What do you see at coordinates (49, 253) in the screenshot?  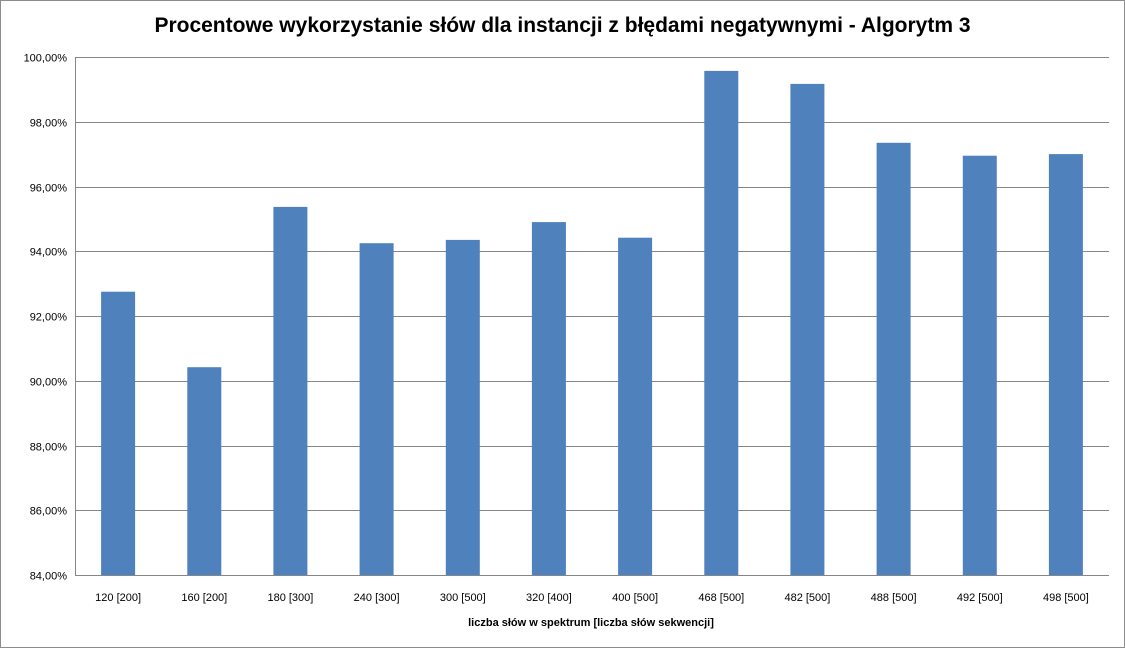 I see `y-tick-label: 94,00%` at bounding box center [49, 253].